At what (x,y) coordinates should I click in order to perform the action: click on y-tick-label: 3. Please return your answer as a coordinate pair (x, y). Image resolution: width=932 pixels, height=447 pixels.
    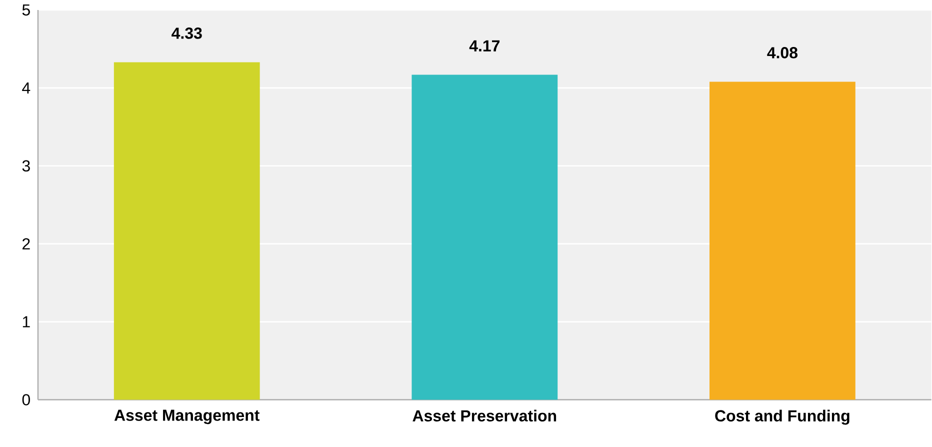
    Looking at the image, I should click on (26, 166).